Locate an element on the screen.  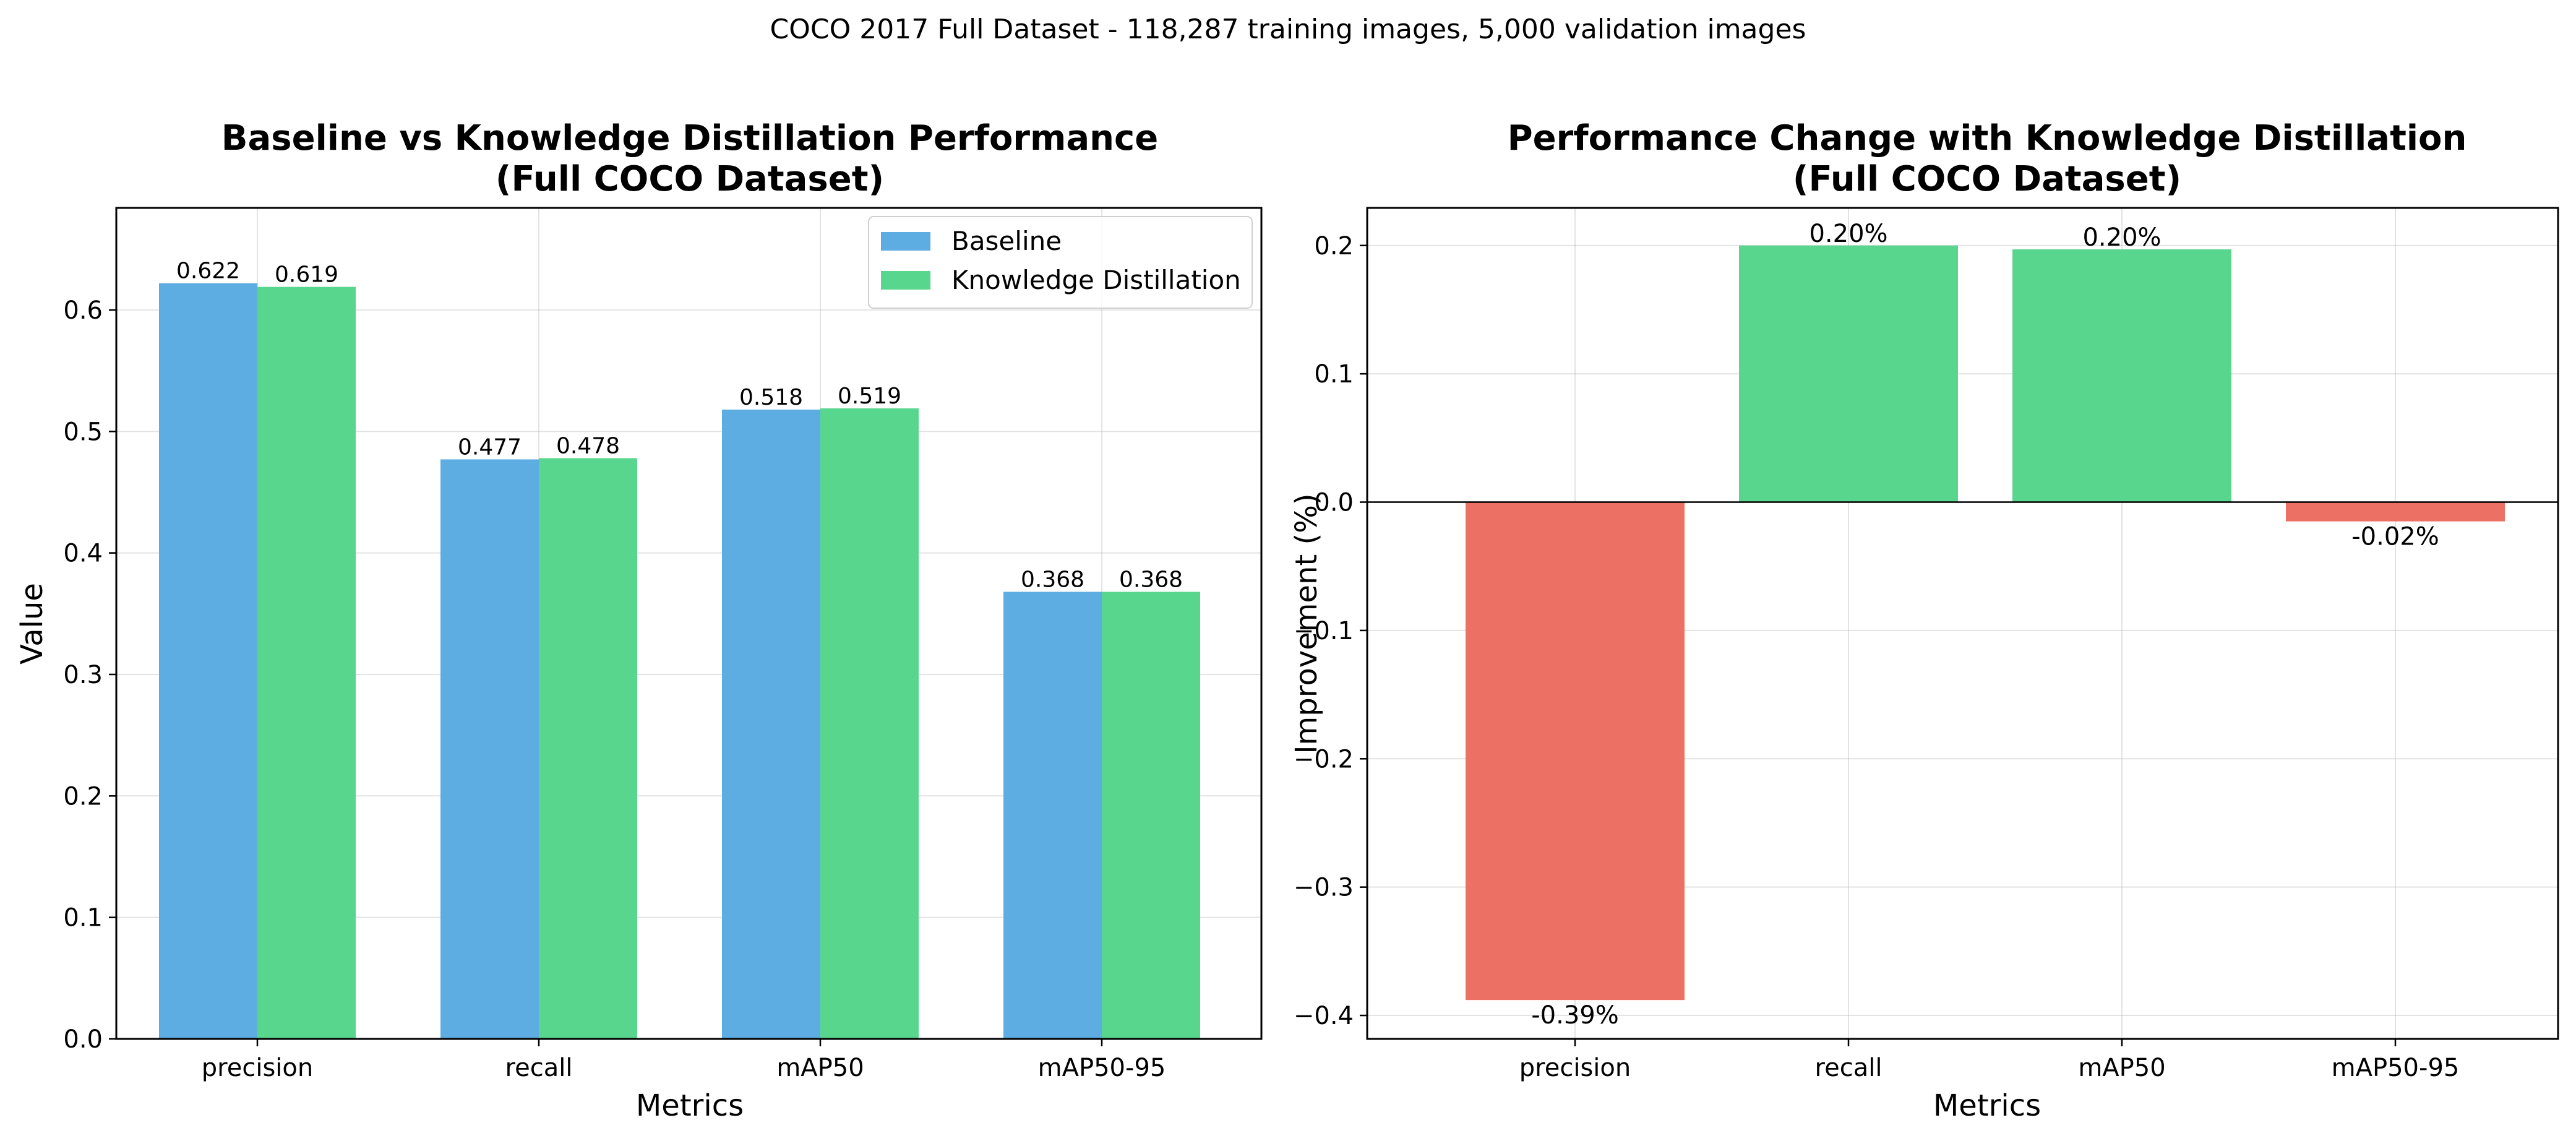
improvement-bar-precision is located at coordinates (1575, 751).